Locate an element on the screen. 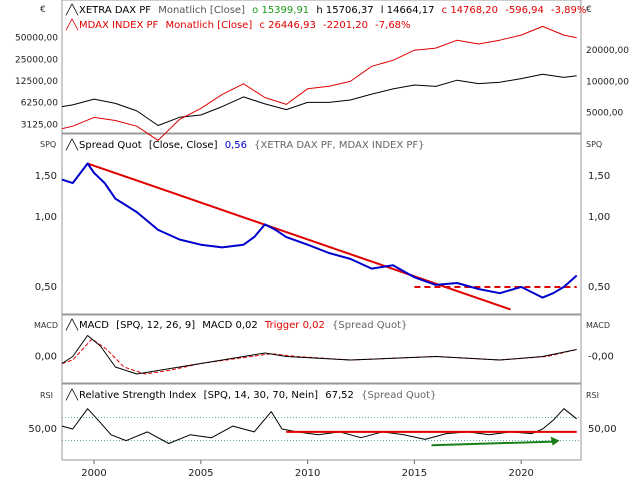  macd-series-line is located at coordinates (319, 355).